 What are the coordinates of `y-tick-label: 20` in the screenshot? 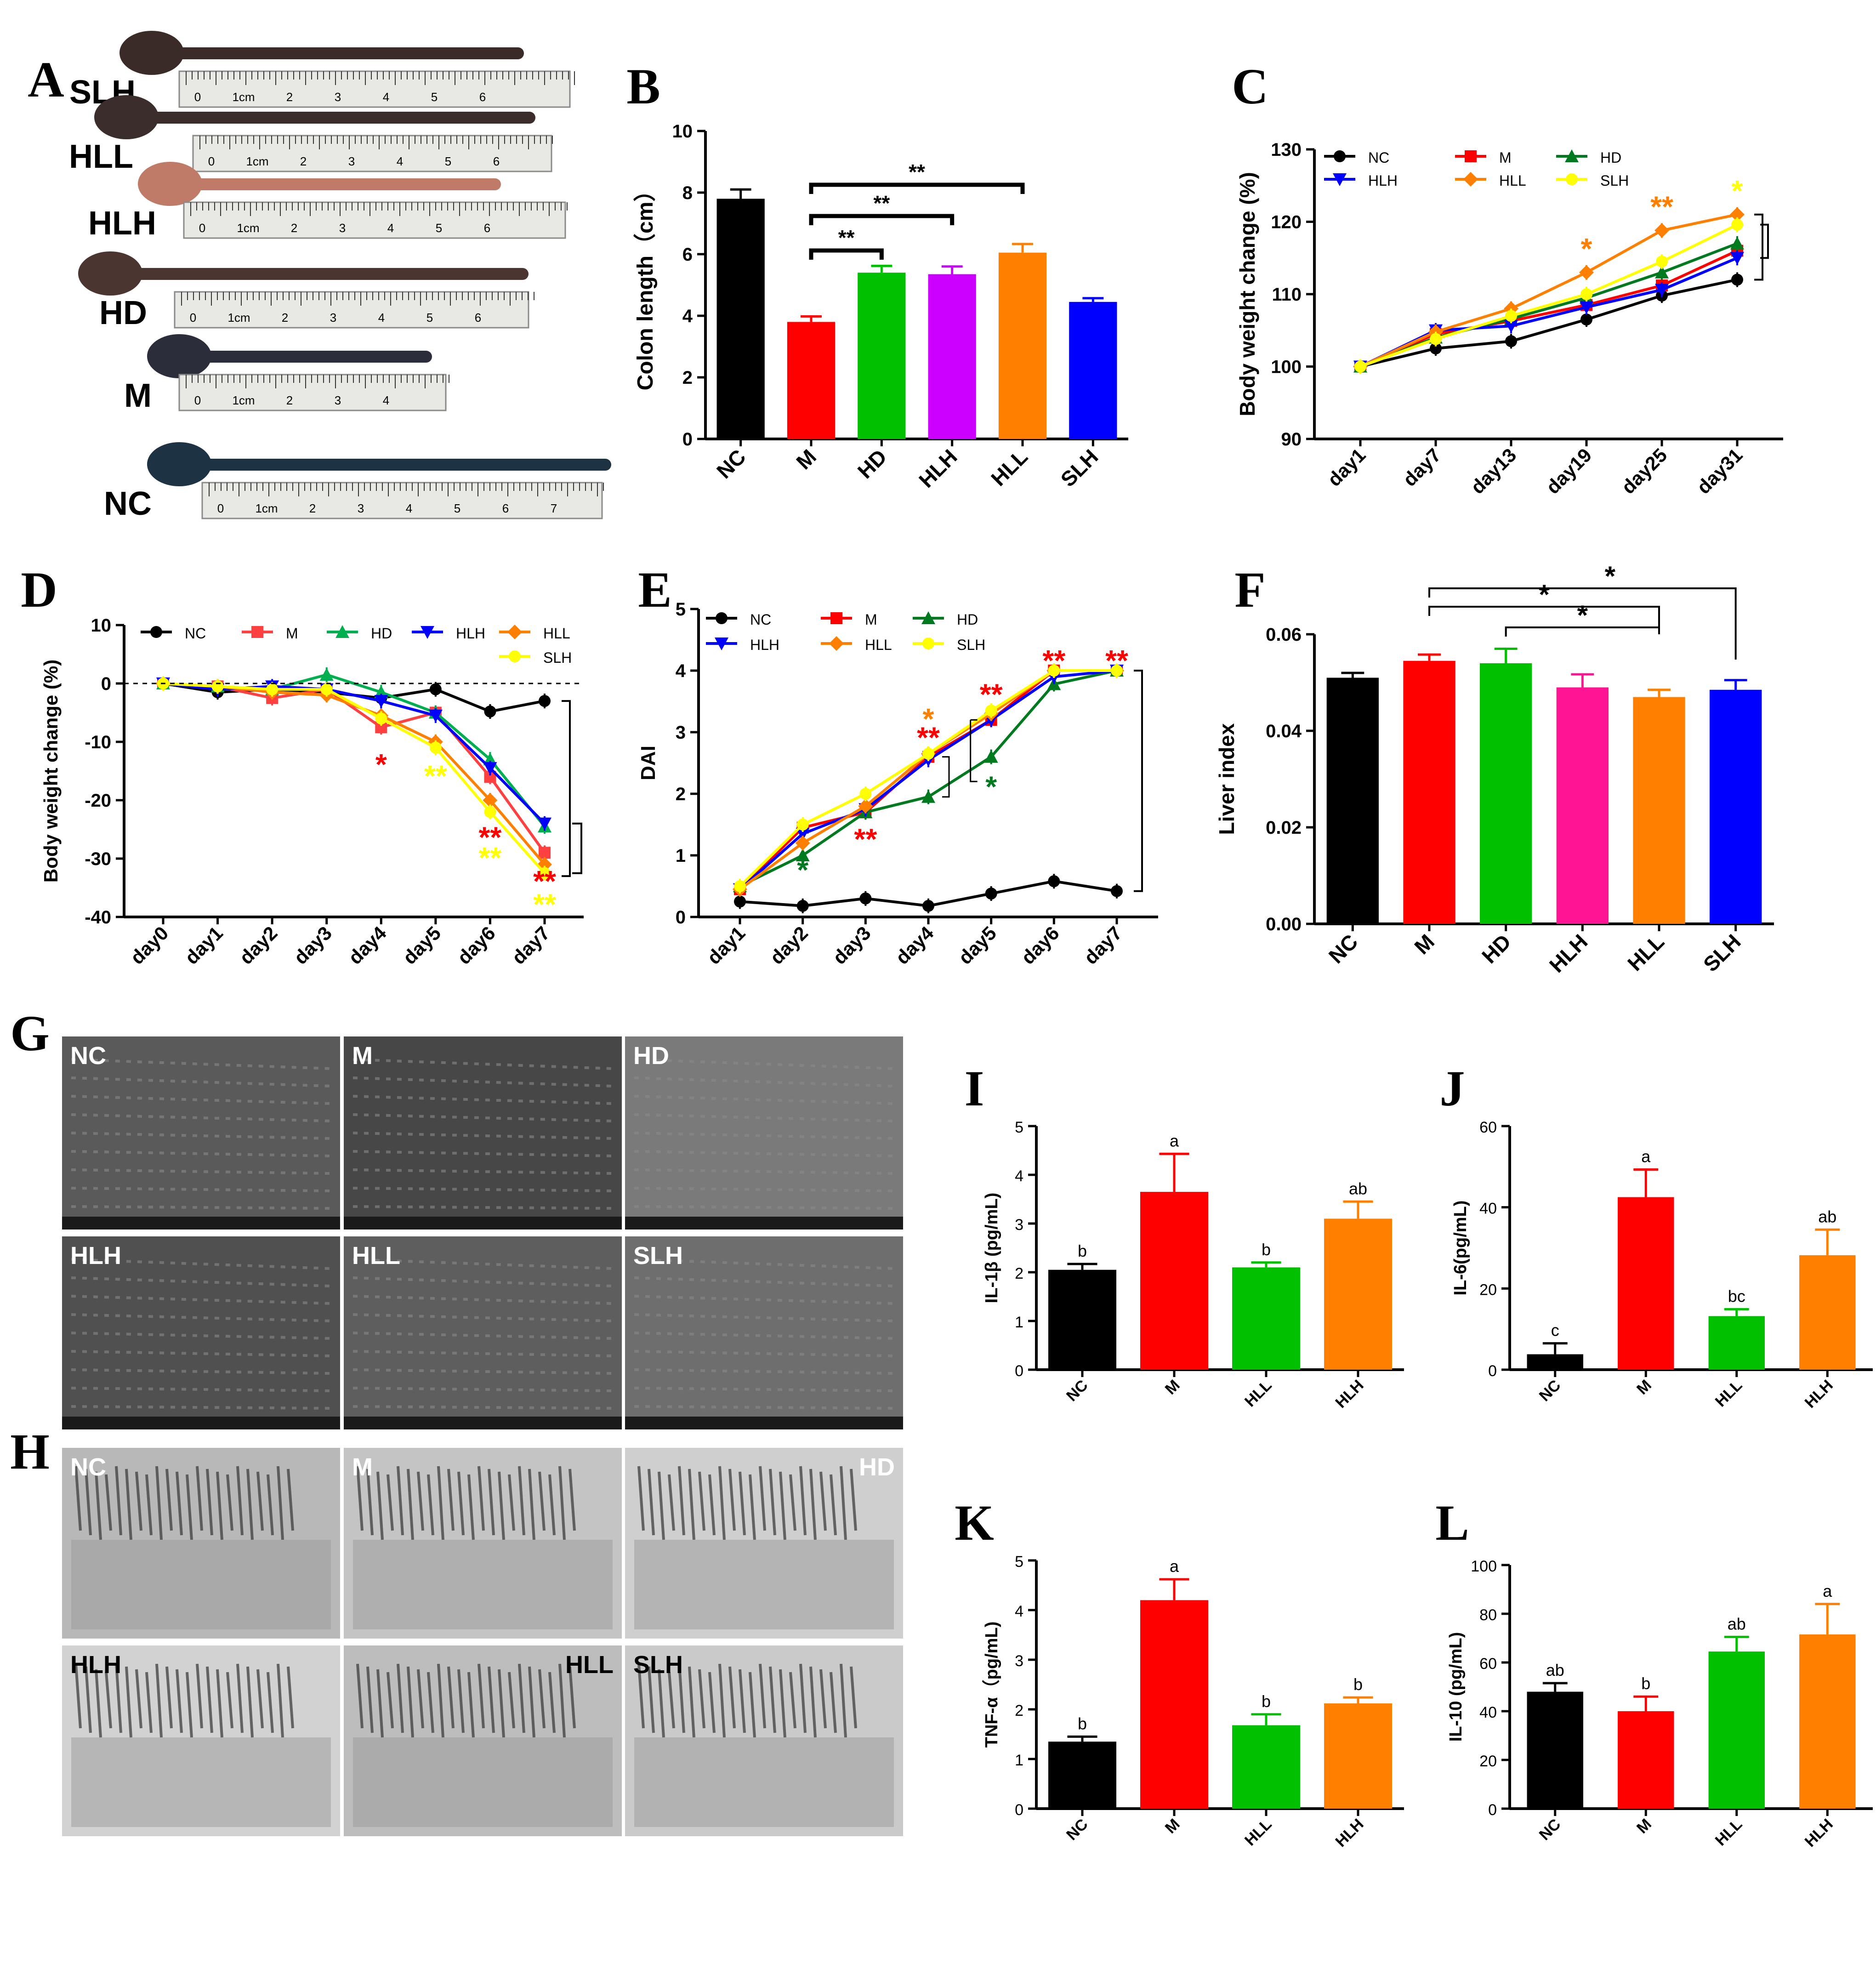 It's located at (1488, 1761).